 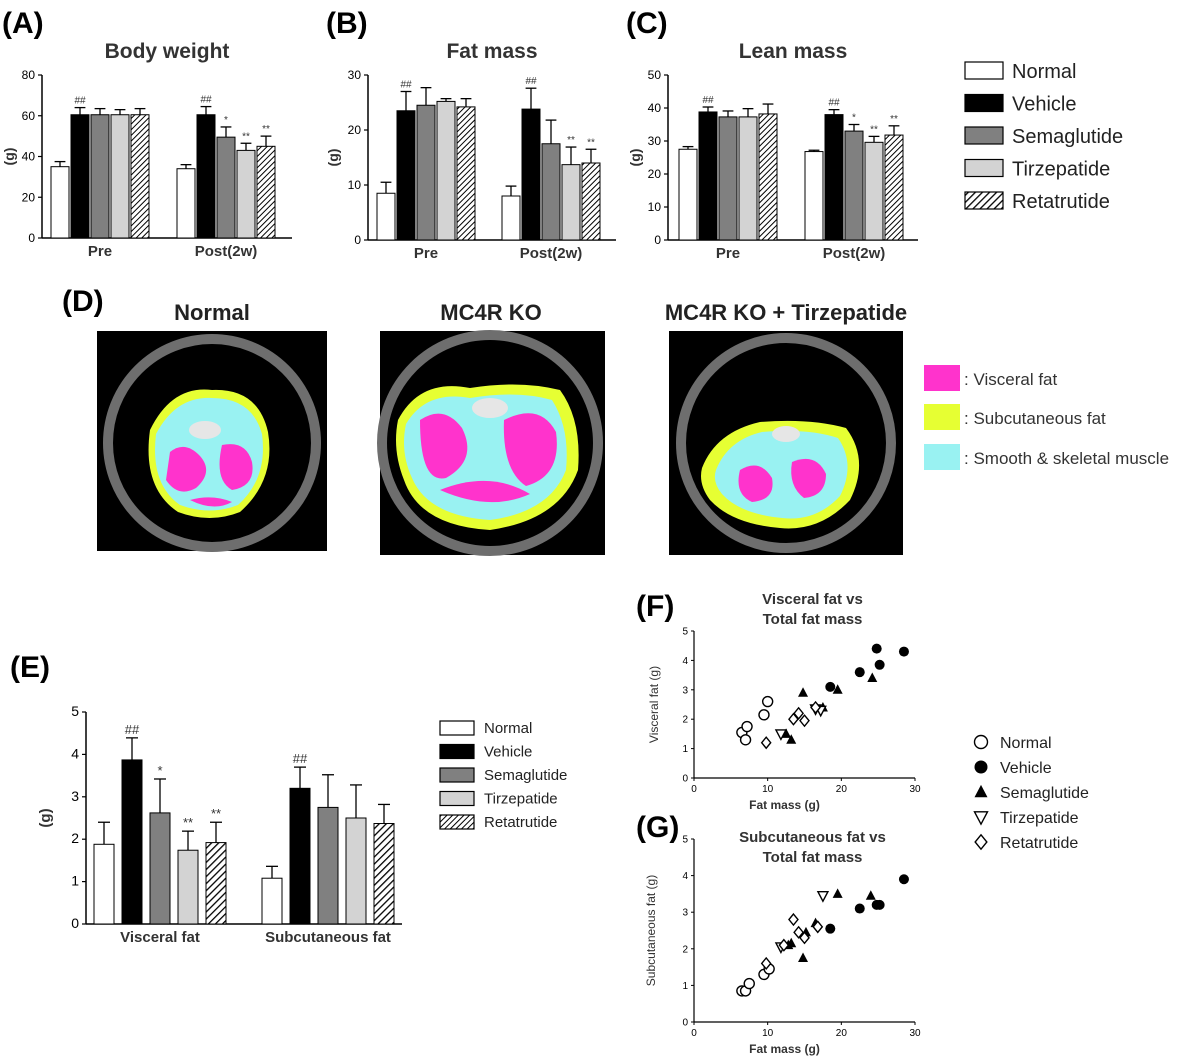 I want to click on chart-title: Subcutaneous fat vs, so click(x=812, y=837).